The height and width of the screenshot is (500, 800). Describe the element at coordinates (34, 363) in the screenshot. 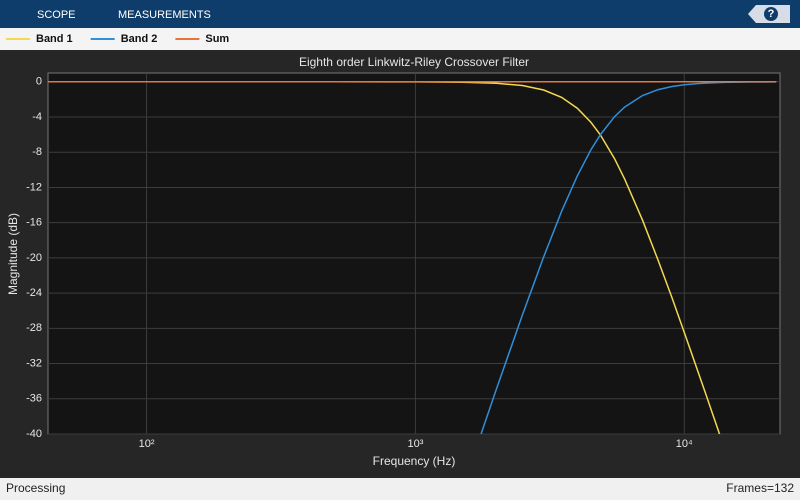

I see `y-tick-label: -32` at that location.